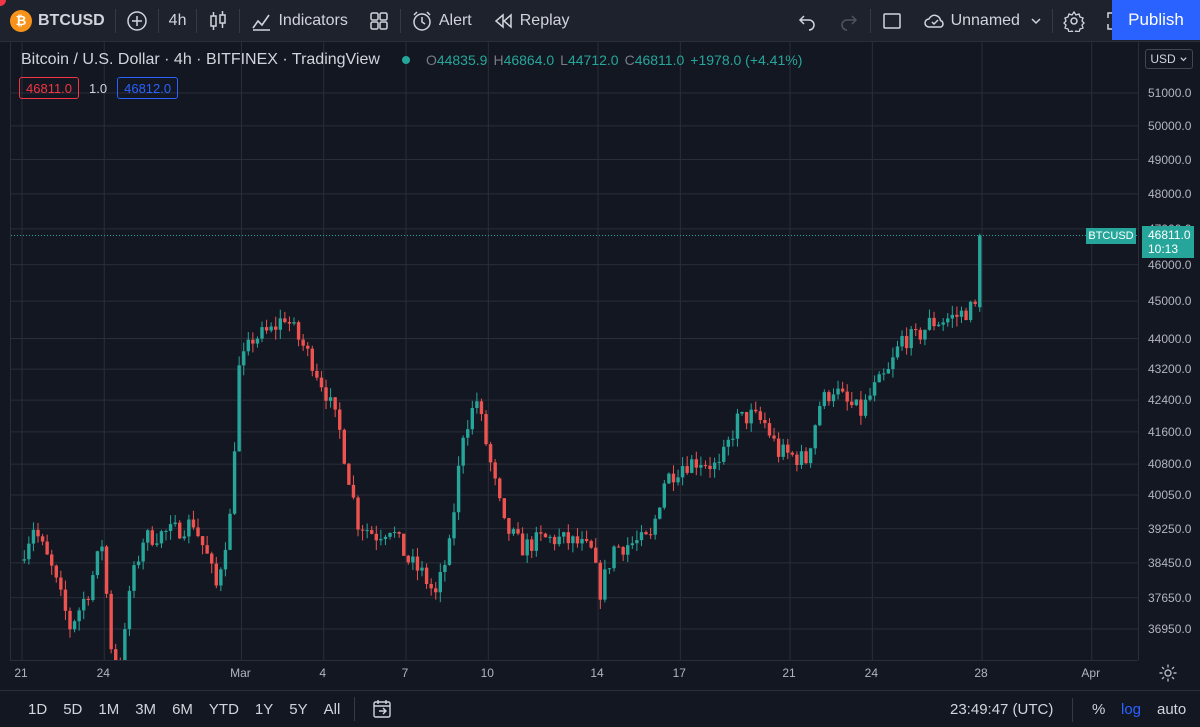 This screenshot has width=1200, height=727. What do you see at coordinates (382, 709) in the screenshot?
I see `goto-date-icon` at bounding box center [382, 709].